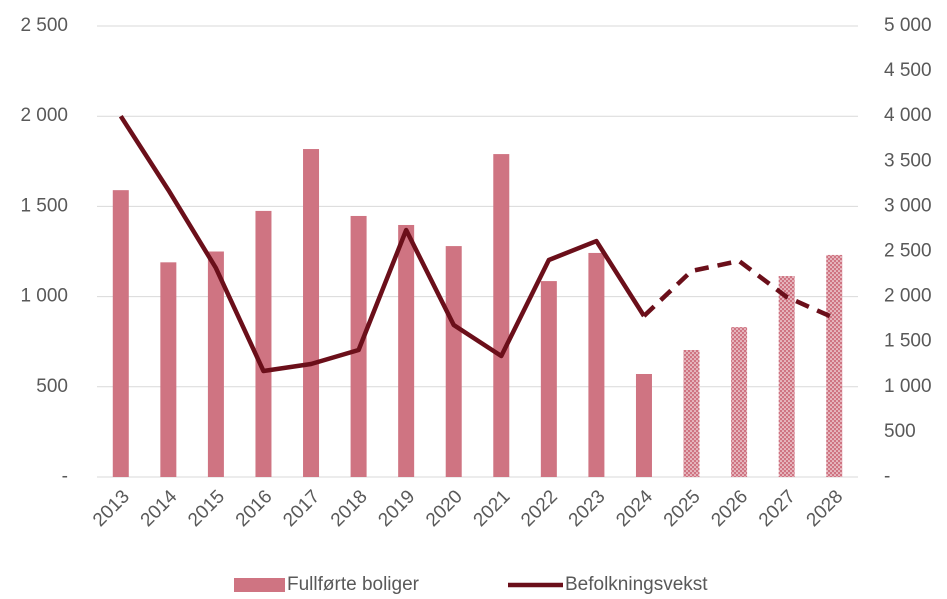 The image size is (947, 599). Describe the element at coordinates (729, 508) in the screenshot. I see `x-tick-label: 2026` at that location.